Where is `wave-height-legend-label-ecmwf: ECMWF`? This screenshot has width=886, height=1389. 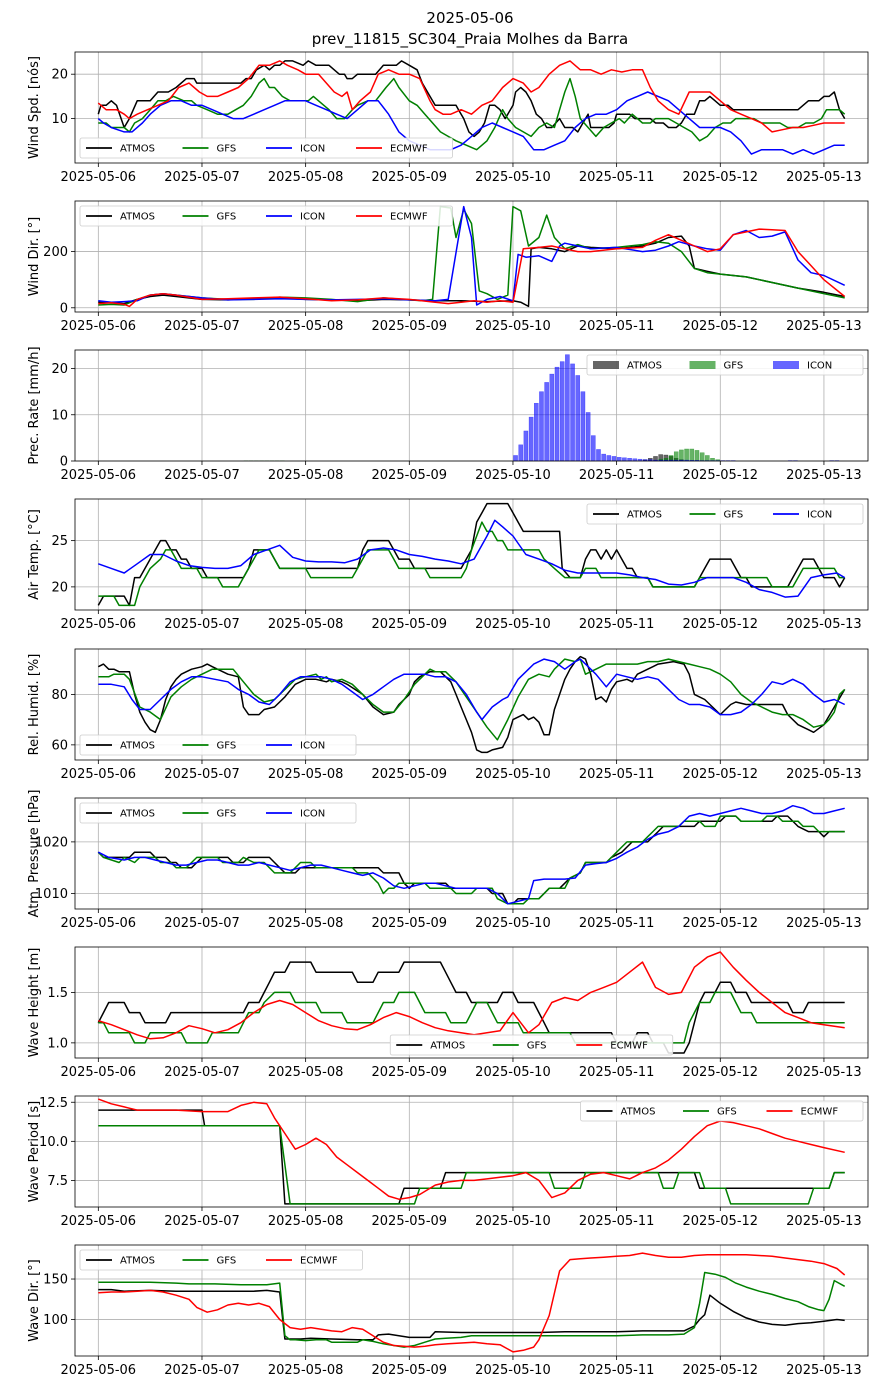 wave-height-legend-label-ecmwf: ECMWF is located at coordinates (629, 1046).